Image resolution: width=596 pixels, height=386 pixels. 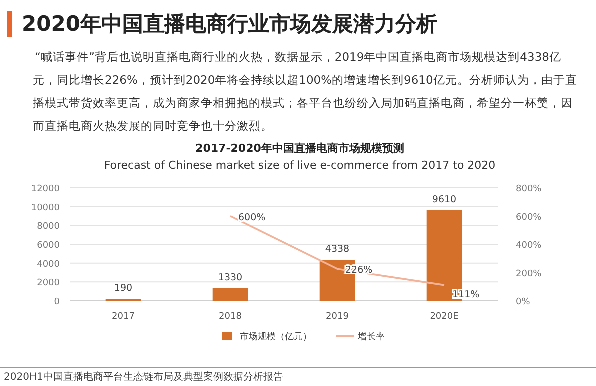 I want to click on y-tick-label: 0, so click(x=57, y=303).